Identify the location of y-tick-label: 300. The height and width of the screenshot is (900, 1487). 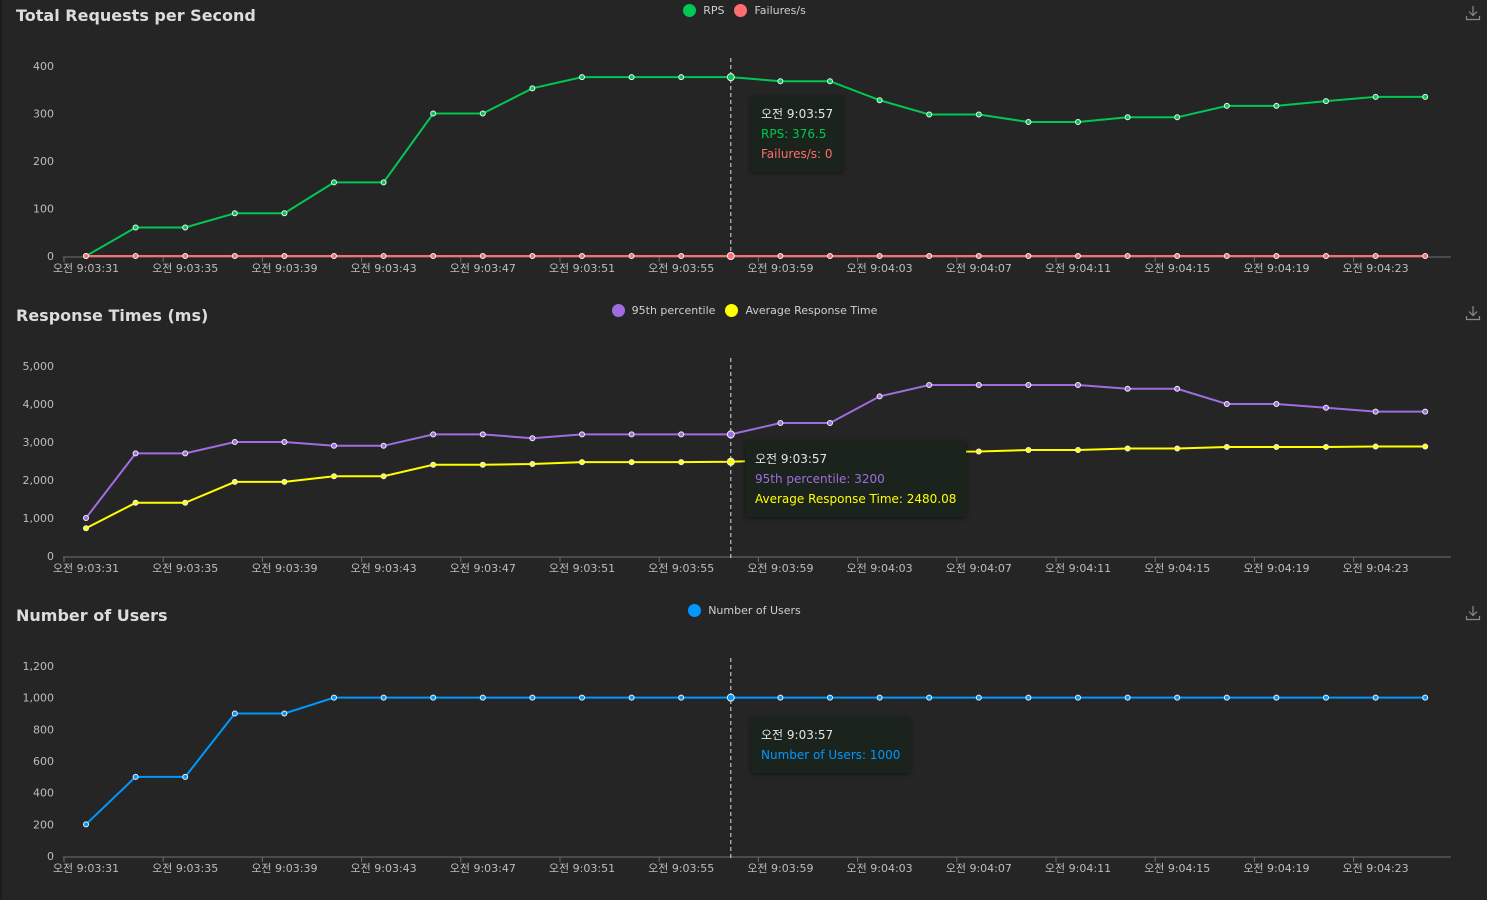
(43, 114).